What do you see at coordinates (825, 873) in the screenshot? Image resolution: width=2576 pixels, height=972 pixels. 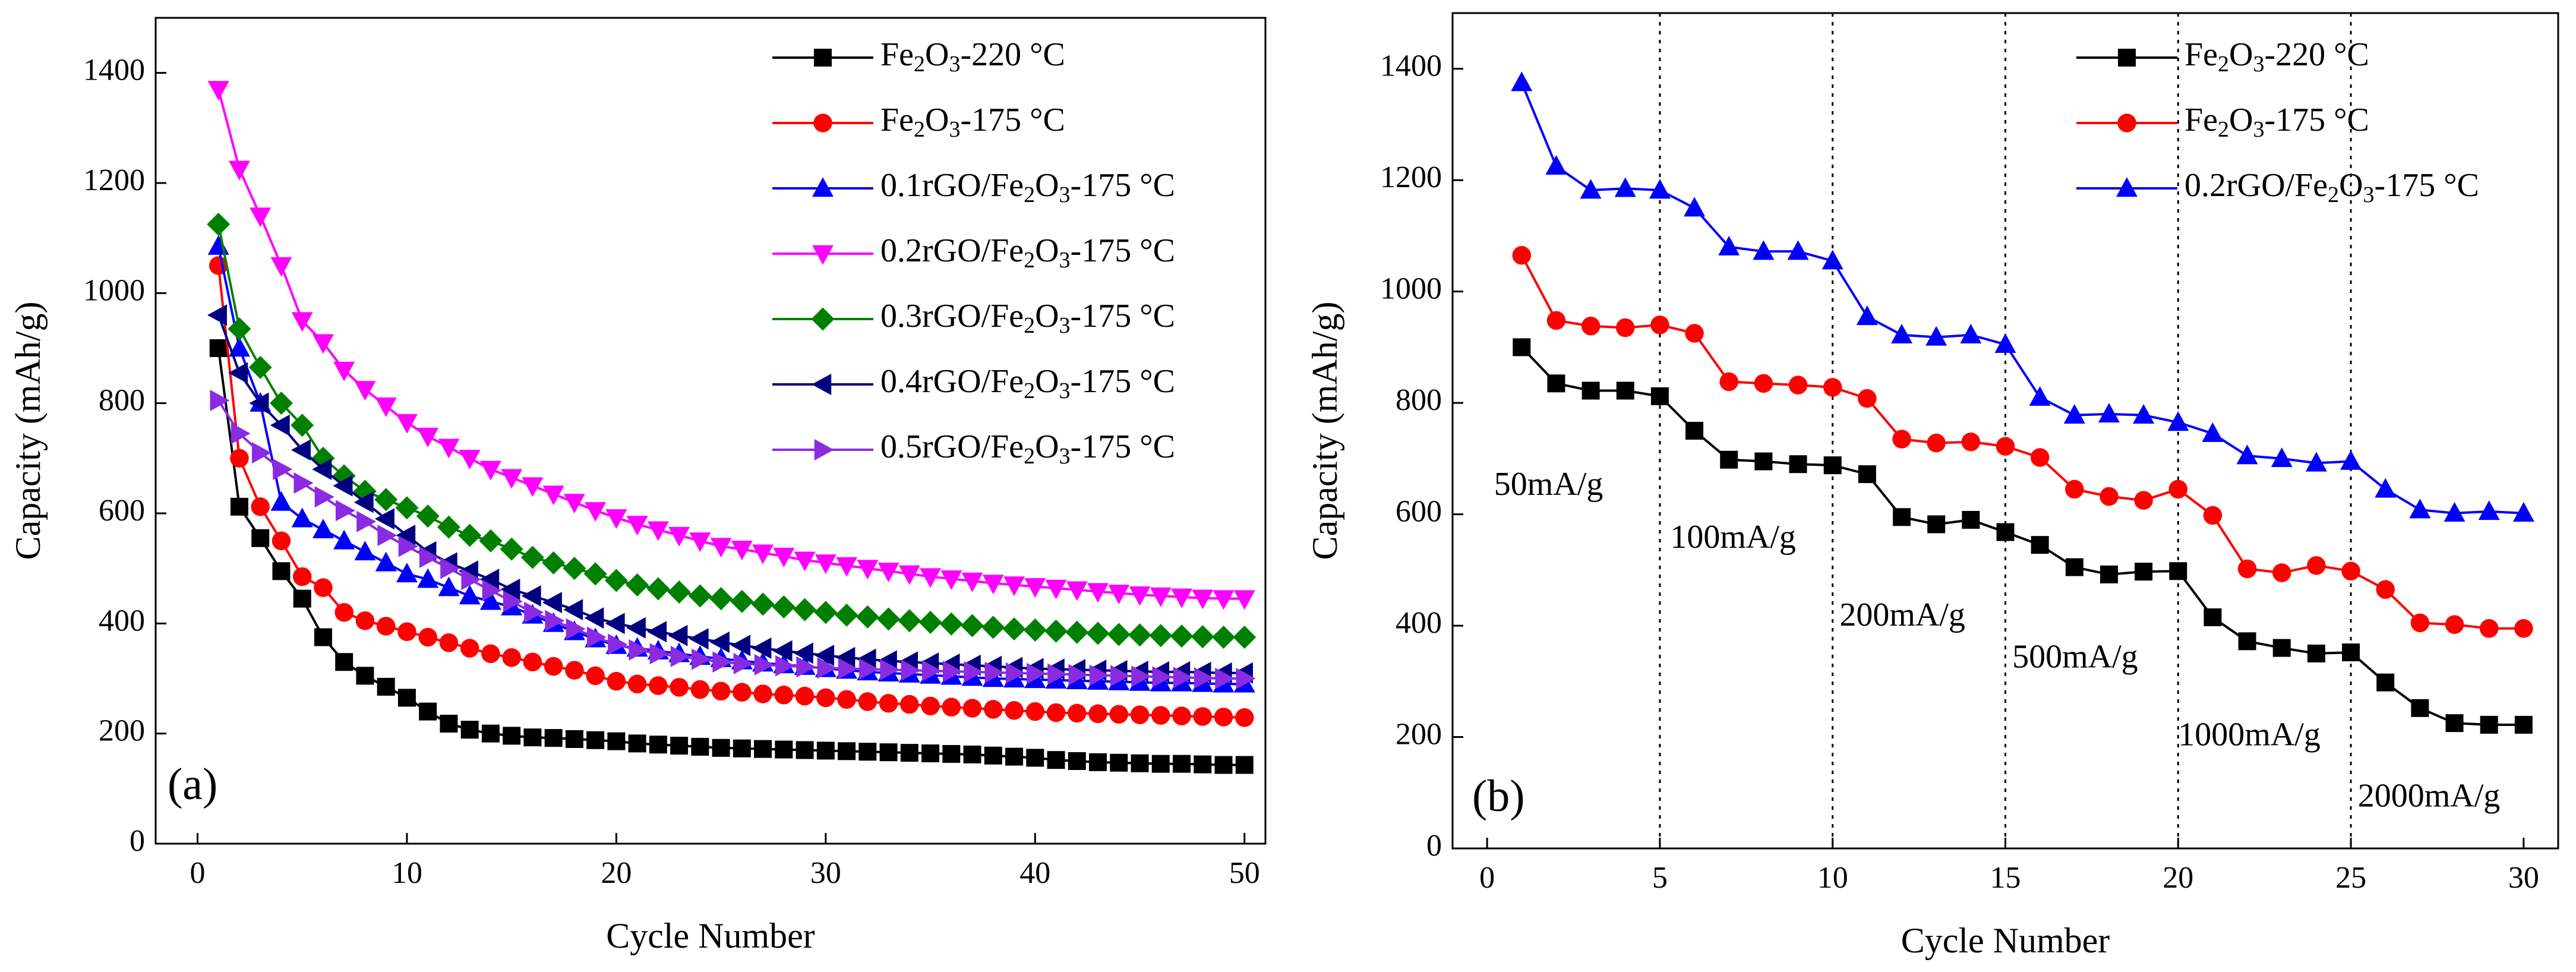 I see `x-tick-label: 30` at bounding box center [825, 873].